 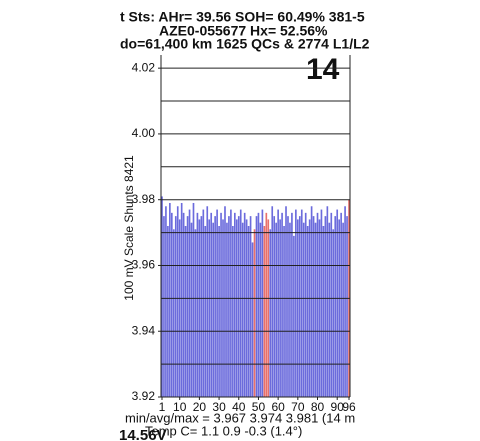 I want to click on y-tick-label: 3.94, so click(x=144, y=330).